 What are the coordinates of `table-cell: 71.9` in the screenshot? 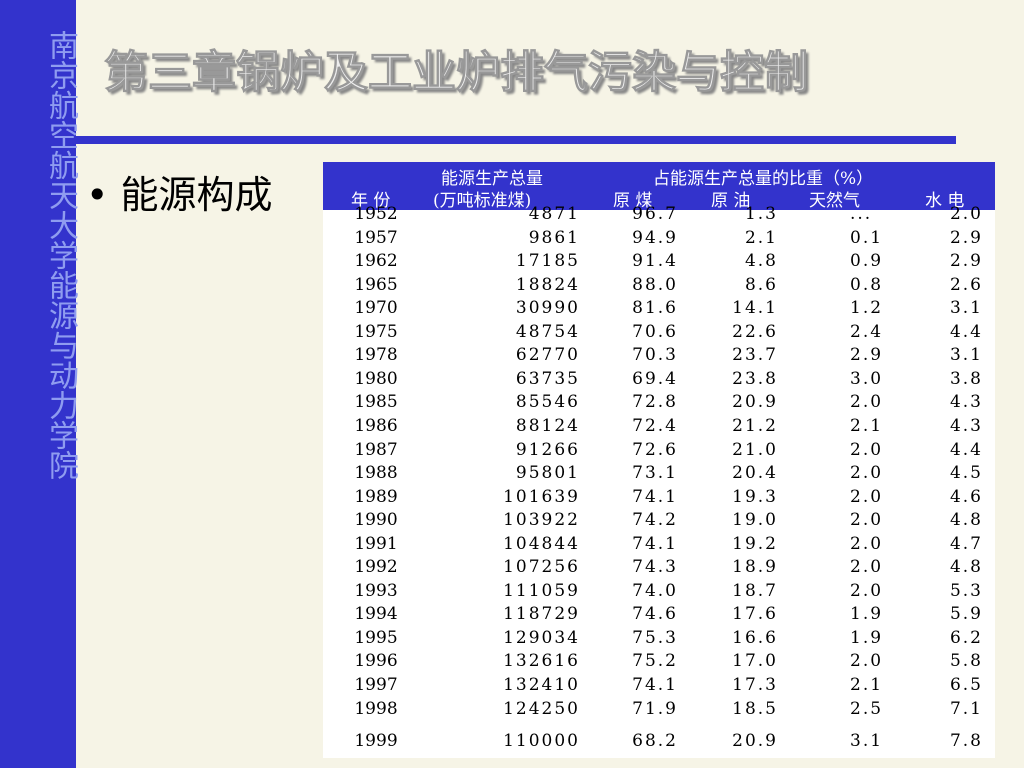 It's located at (655, 708).